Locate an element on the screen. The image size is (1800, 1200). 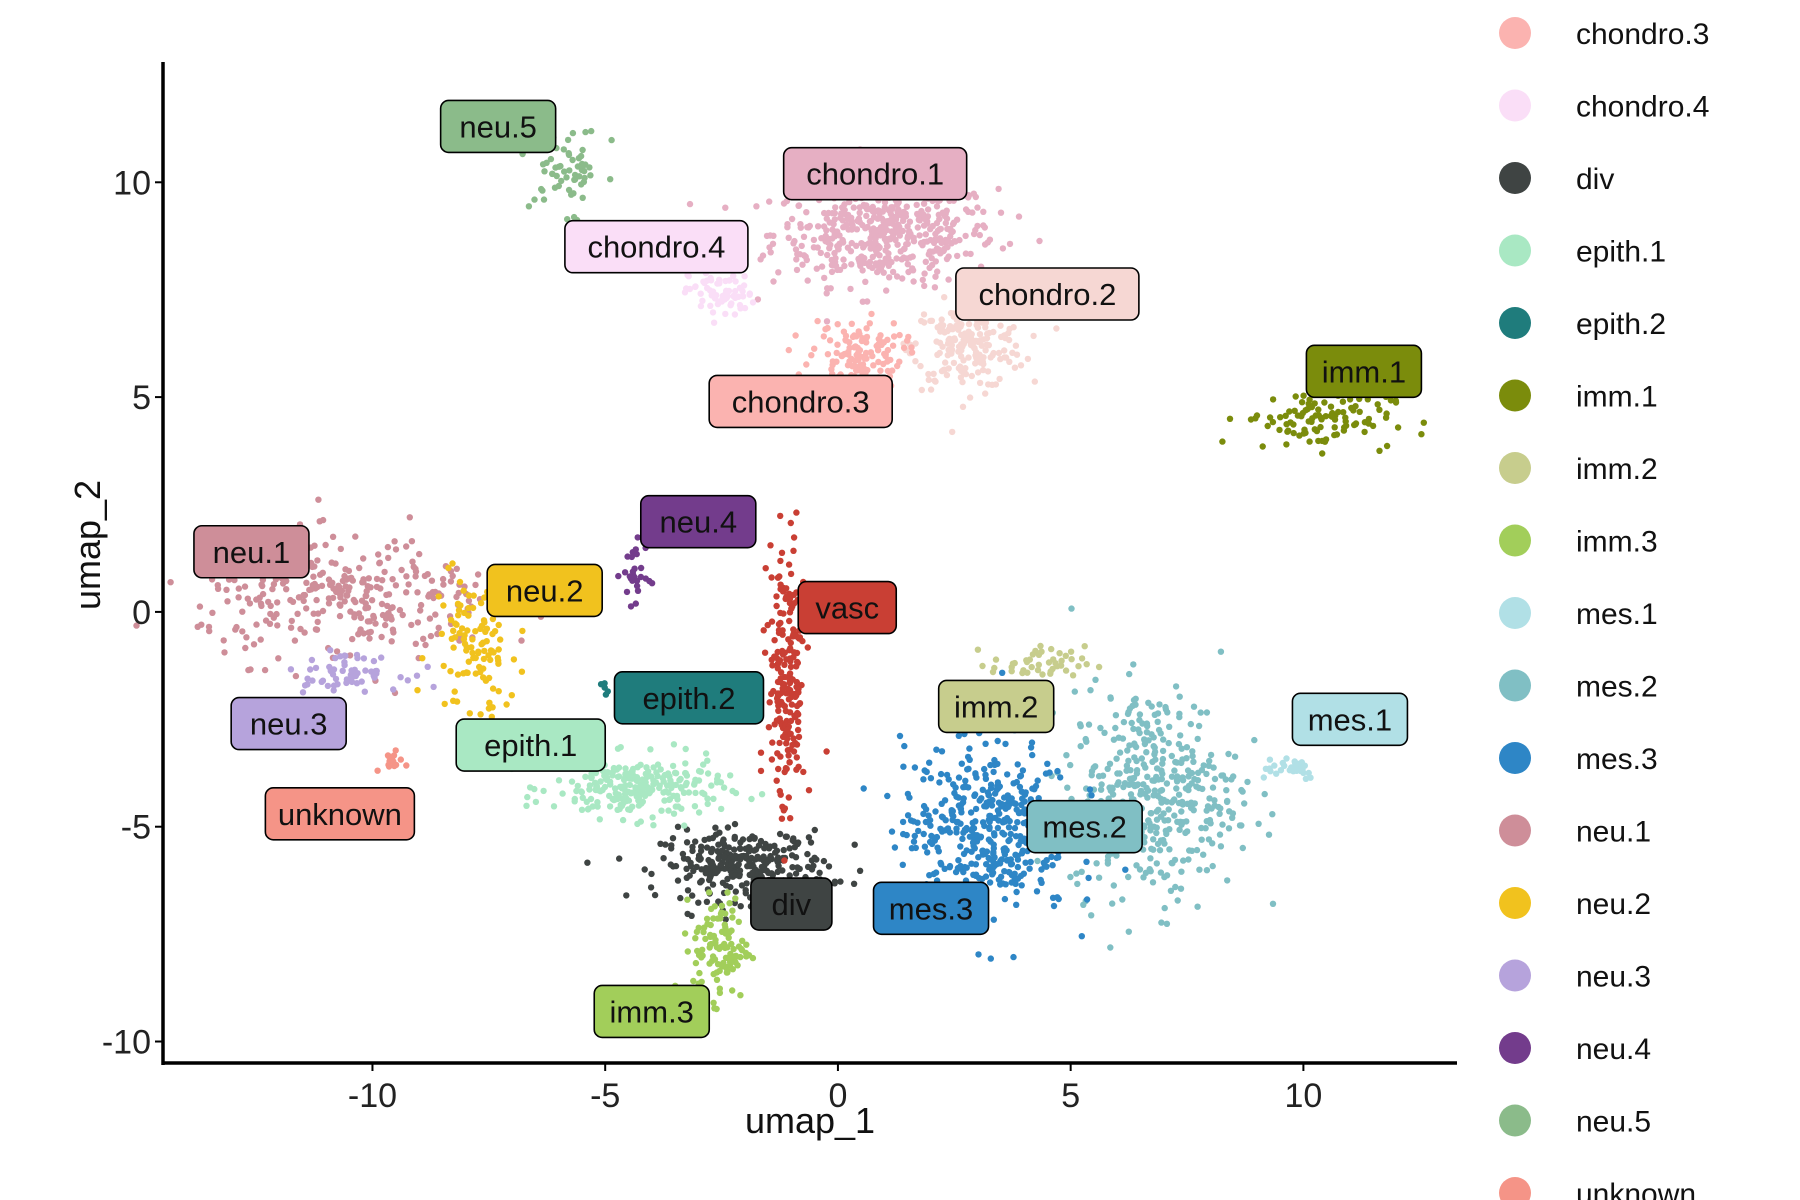
legend-label: neu.3 is located at coordinates (1613, 977).